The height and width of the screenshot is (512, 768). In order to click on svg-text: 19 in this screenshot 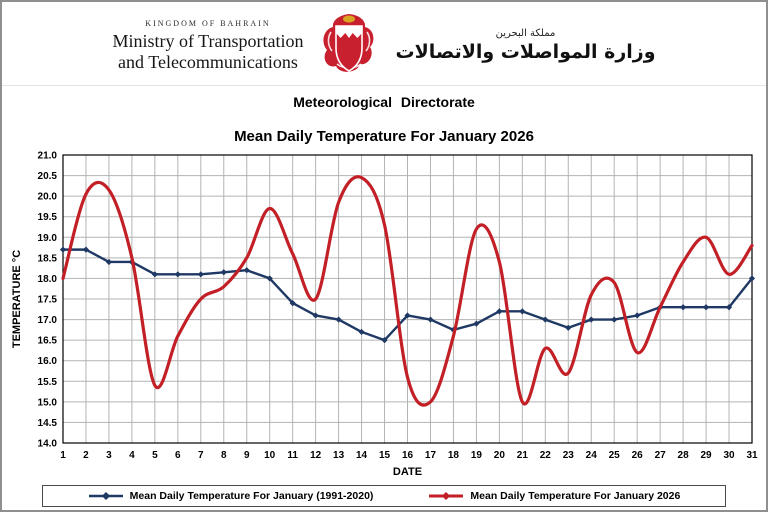, I will do `click(477, 455)`.